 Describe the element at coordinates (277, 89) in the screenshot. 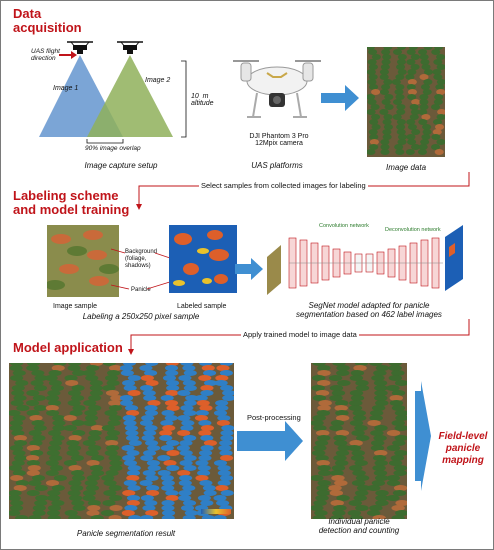

I see `dji-phantom-drone-illustration` at that location.